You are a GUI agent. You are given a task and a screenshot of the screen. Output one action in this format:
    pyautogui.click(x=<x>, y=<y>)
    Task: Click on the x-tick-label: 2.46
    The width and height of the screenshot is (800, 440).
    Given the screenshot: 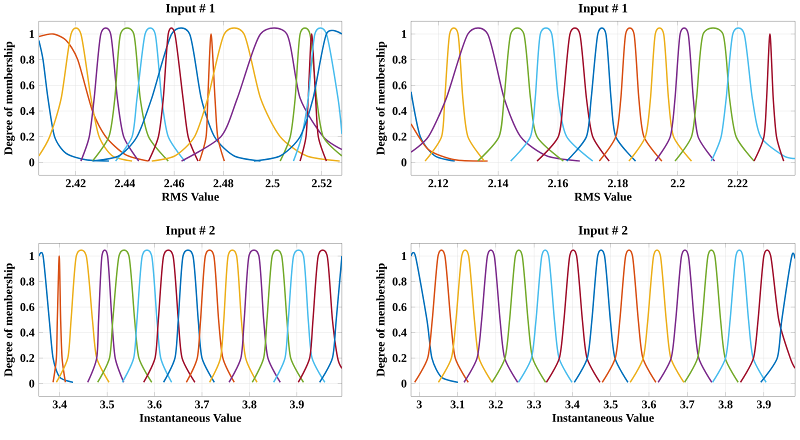 What is the action you would take?
    pyautogui.click(x=174, y=183)
    